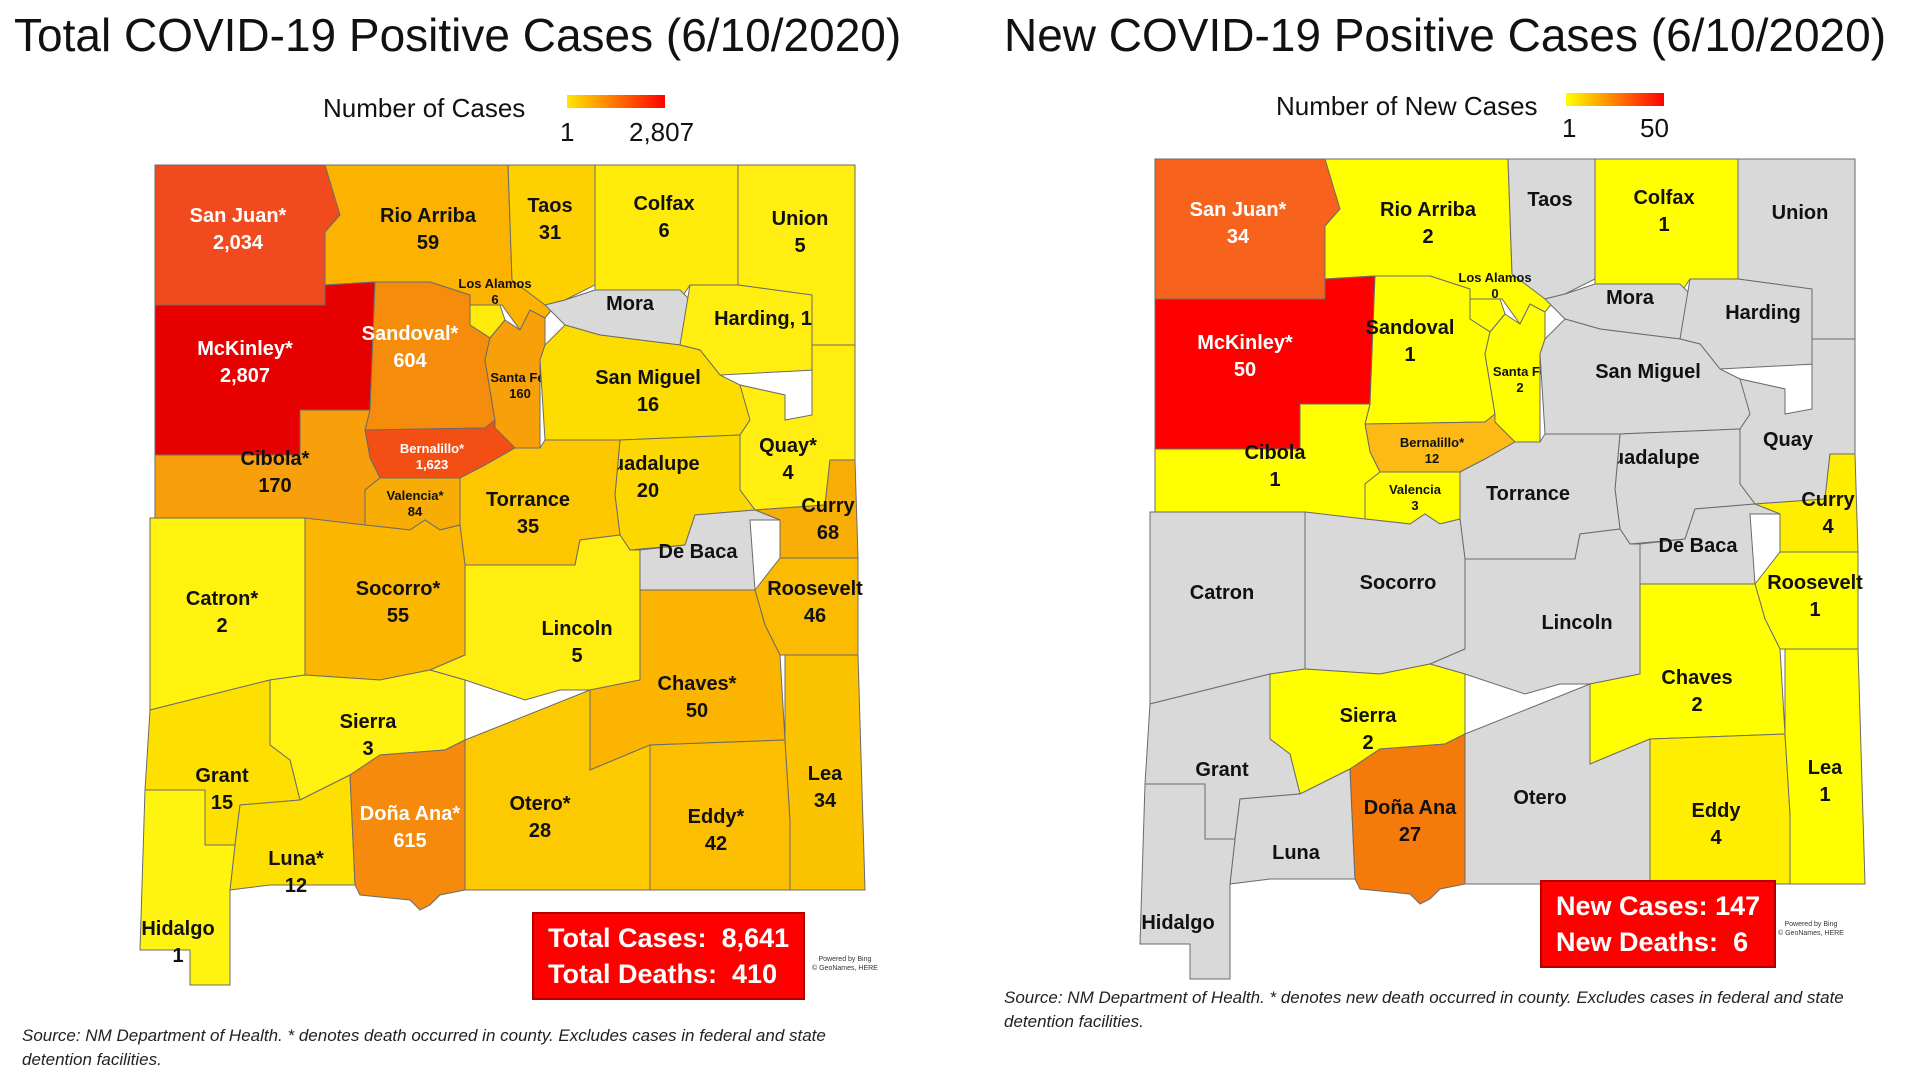  I want to click on county-roosevelt: Roosevelt 46, so click(808, 606).